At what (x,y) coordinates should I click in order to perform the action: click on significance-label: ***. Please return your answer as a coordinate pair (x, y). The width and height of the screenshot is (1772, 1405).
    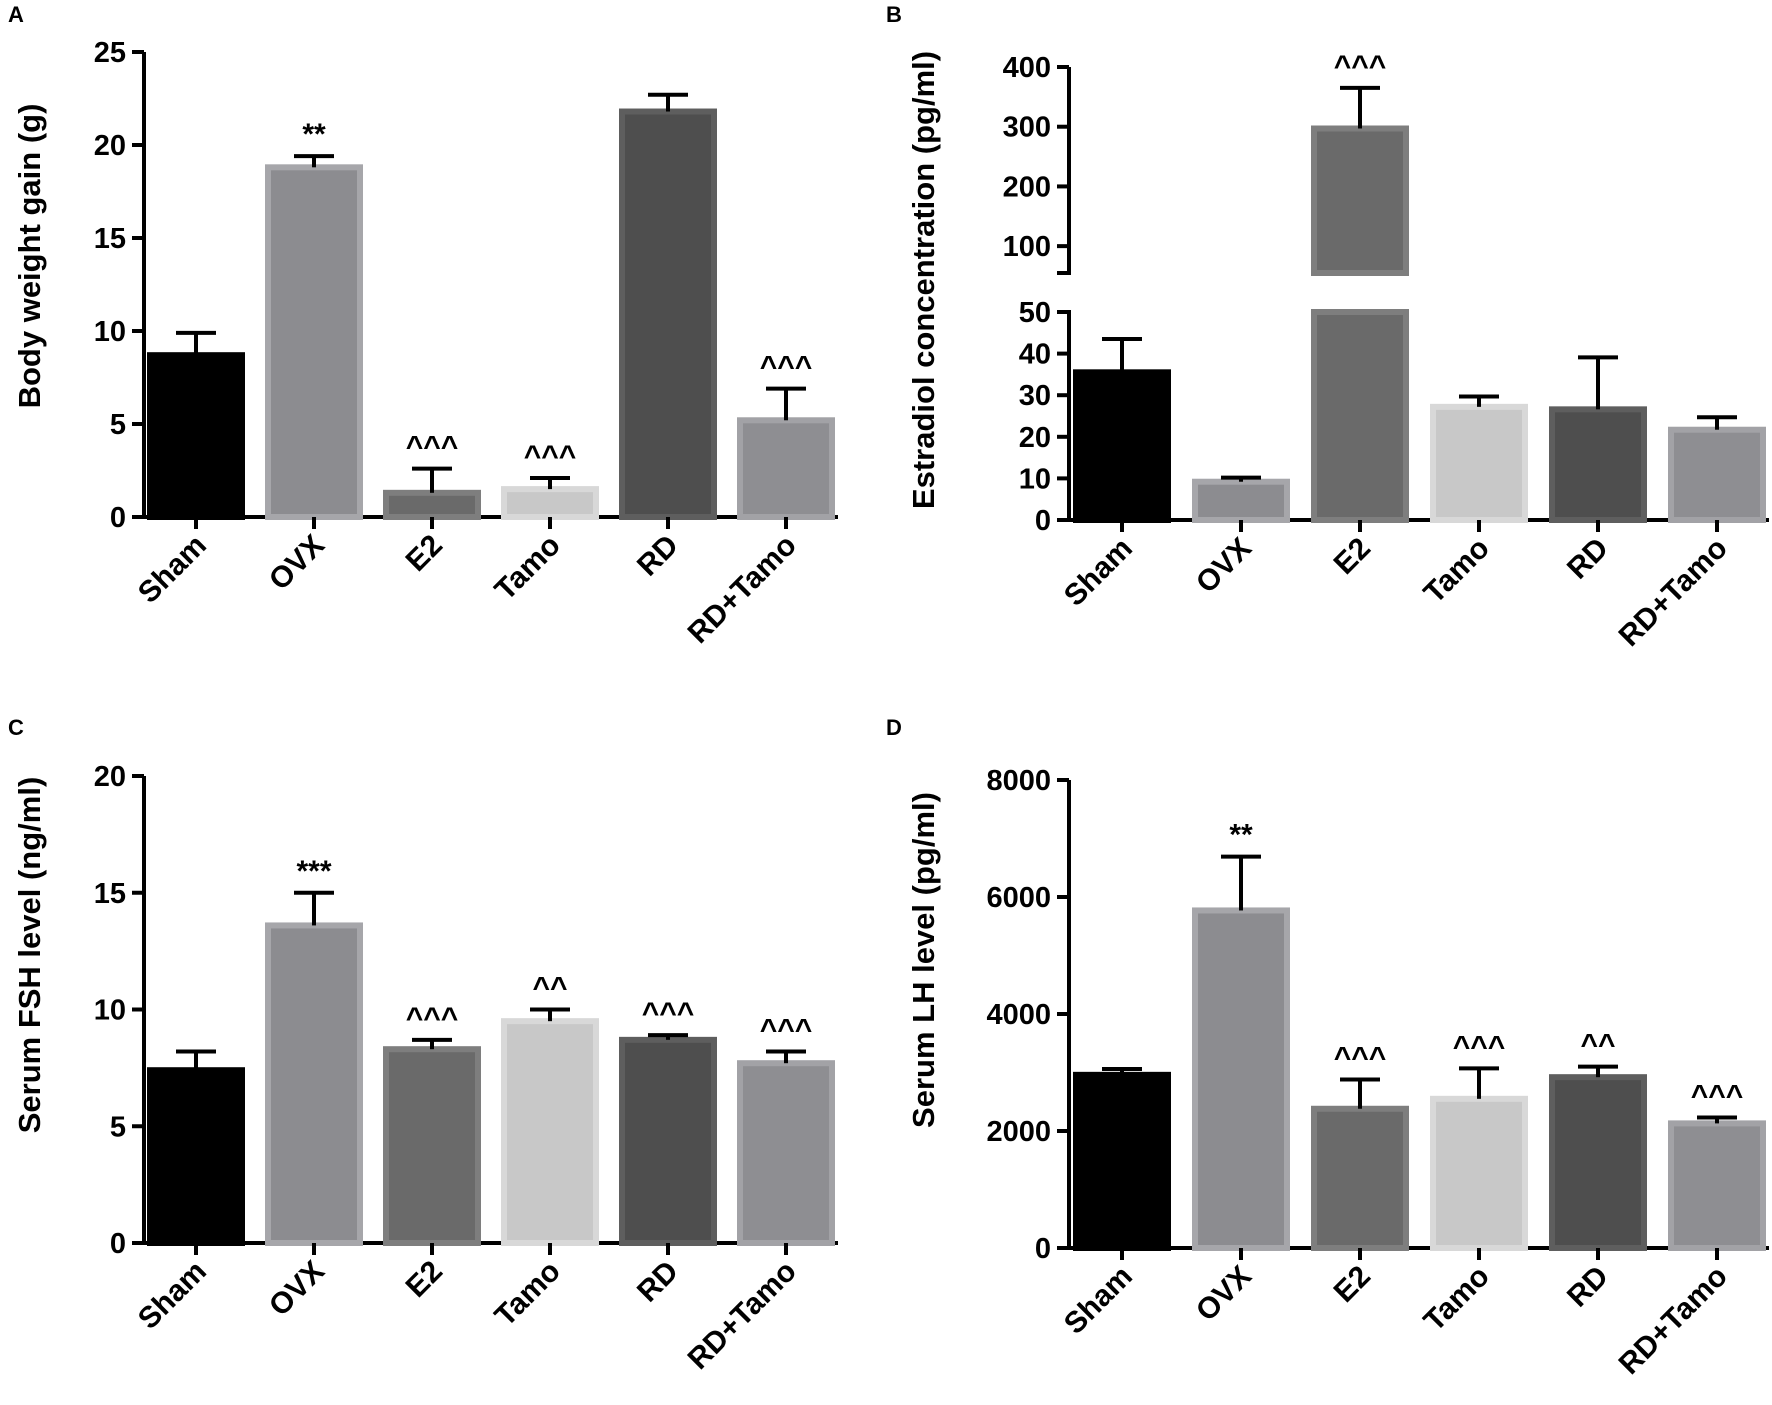
    Looking at the image, I should click on (313, 871).